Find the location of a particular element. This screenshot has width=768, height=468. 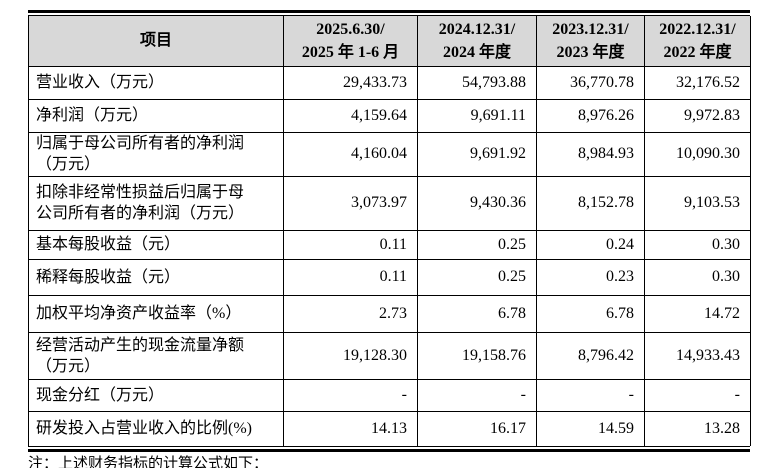

row-label: 扣除非经常性损益后归属于母 公司所有者的净利润（万元） is located at coordinates (156, 203).